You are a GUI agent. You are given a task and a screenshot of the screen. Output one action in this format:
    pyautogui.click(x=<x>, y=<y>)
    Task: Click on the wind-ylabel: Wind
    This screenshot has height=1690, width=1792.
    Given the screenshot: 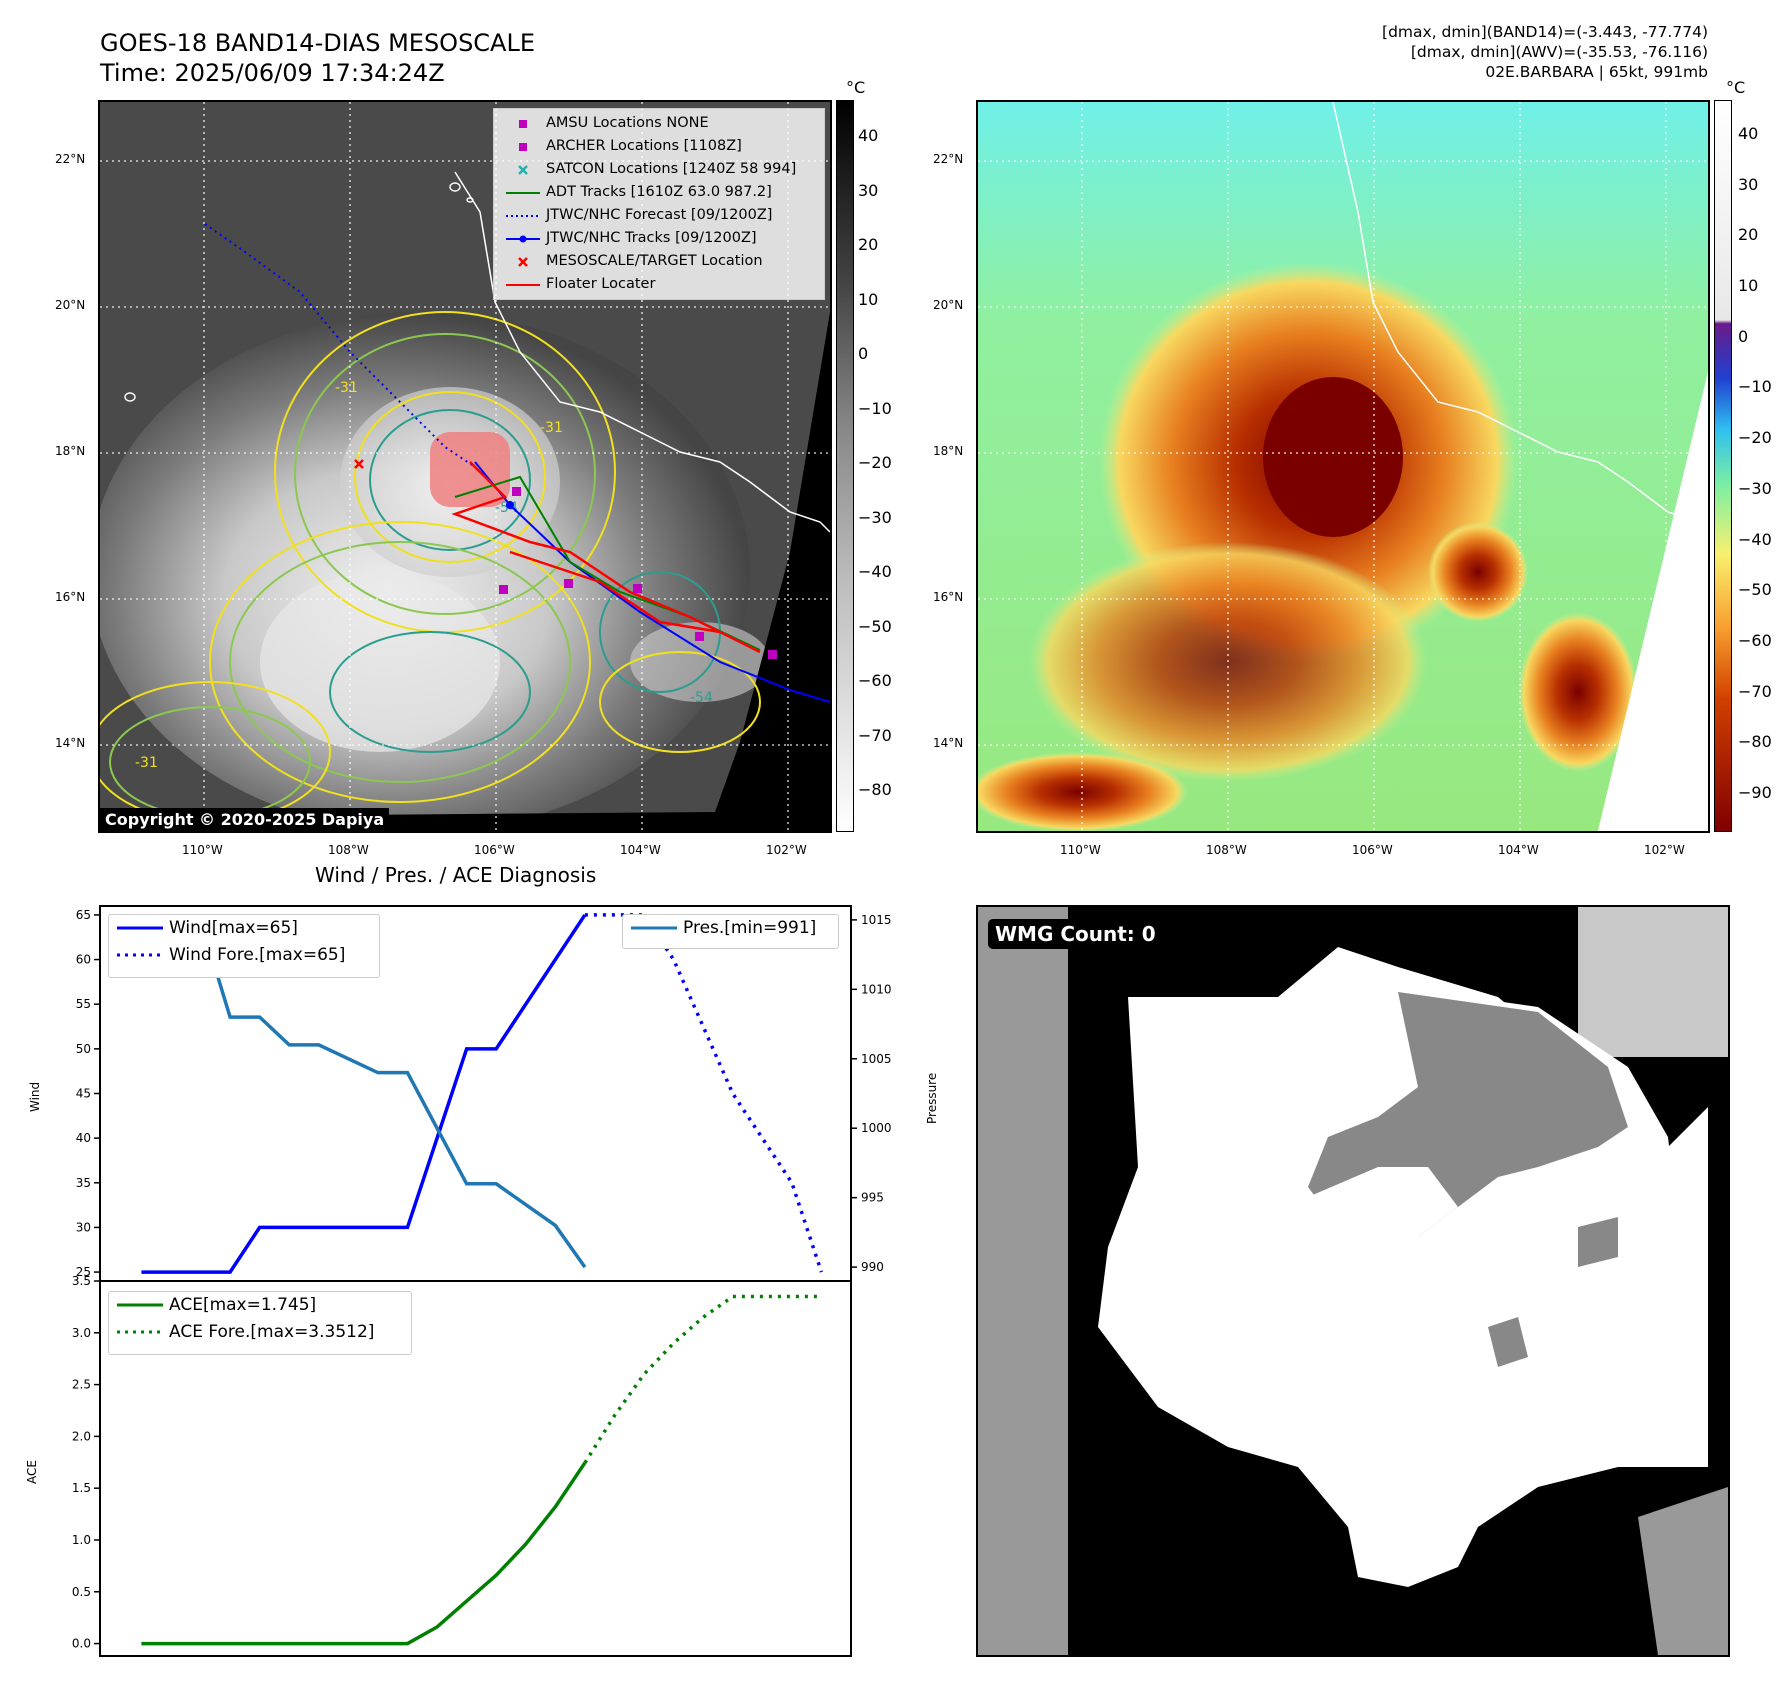 What is the action you would take?
    pyautogui.click(x=35, y=1096)
    